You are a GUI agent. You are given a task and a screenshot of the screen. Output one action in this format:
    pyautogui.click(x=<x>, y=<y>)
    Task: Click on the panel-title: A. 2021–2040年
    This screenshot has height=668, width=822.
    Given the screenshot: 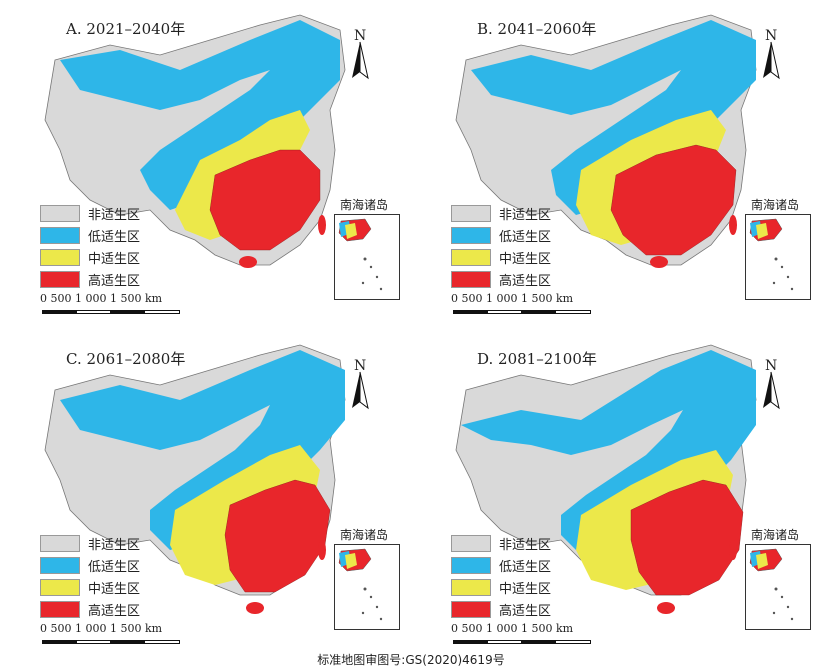 What is the action you would take?
    pyautogui.click(x=126, y=29)
    